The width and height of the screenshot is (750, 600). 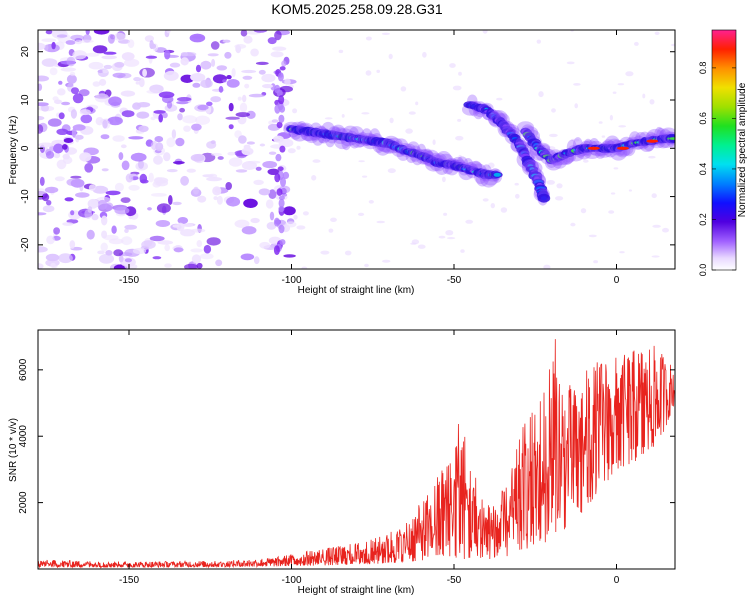 I want to click on colorbar-tick-label: 0.4, so click(x=703, y=169).